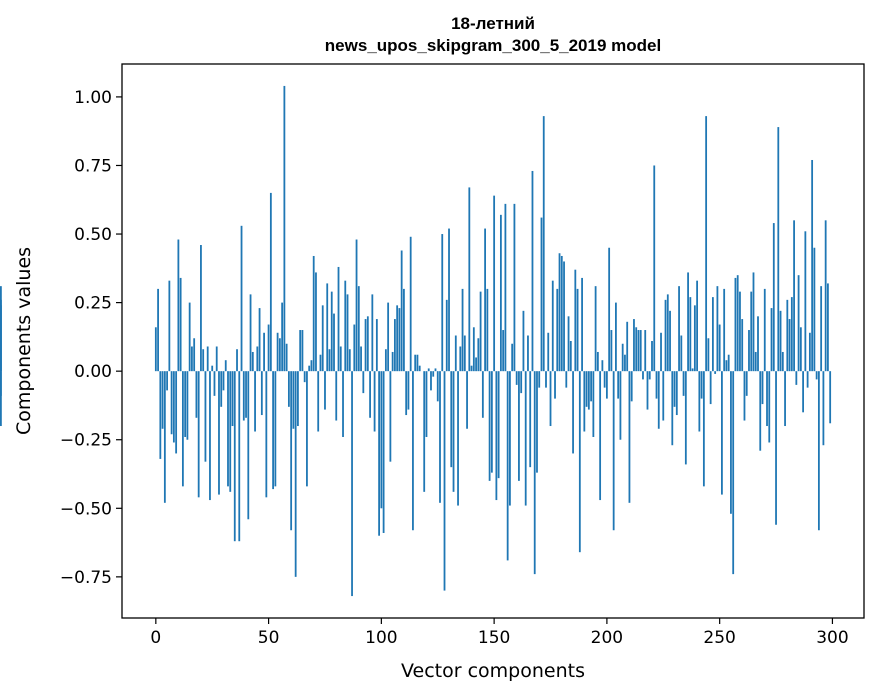  What do you see at coordinates (493, 671) in the screenshot?
I see `x-axis-label: Vector components` at bounding box center [493, 671].